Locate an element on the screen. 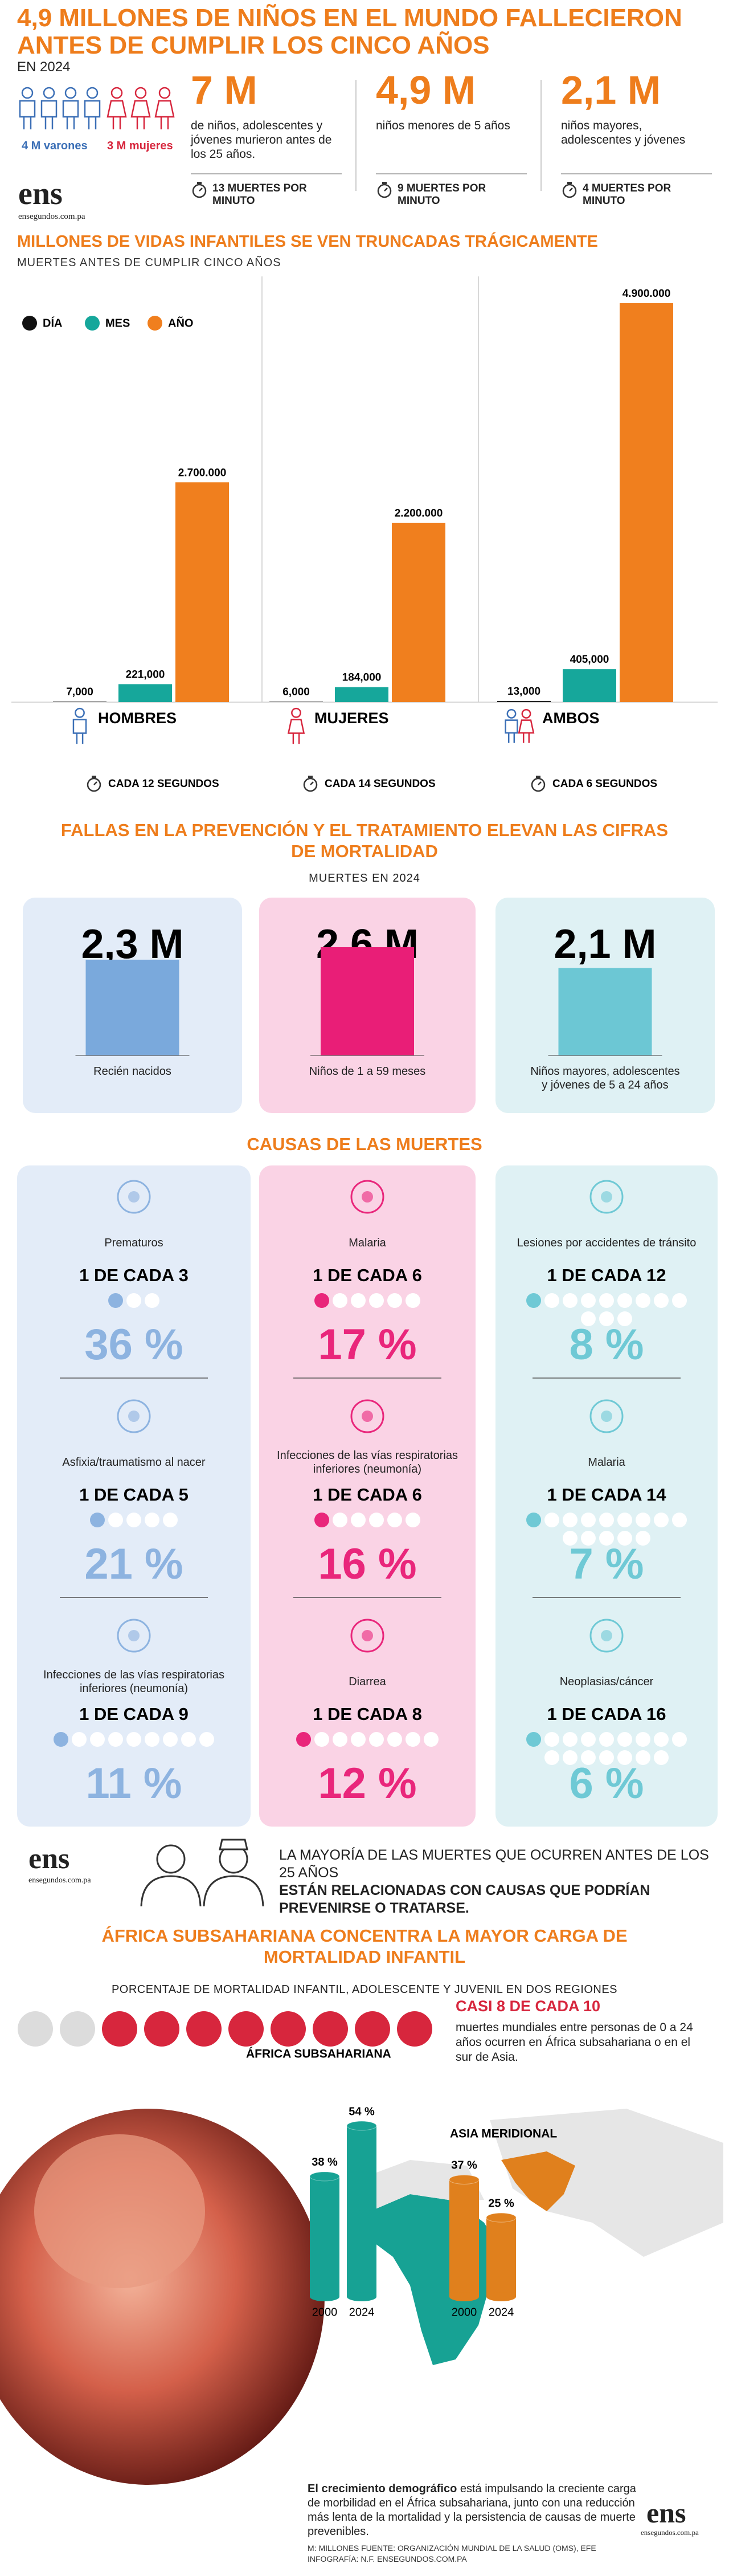 The width and height of the screenshot is (729, 2576). cause-name: Neoplasias/cáncer is located at coordinates (607, 1682).